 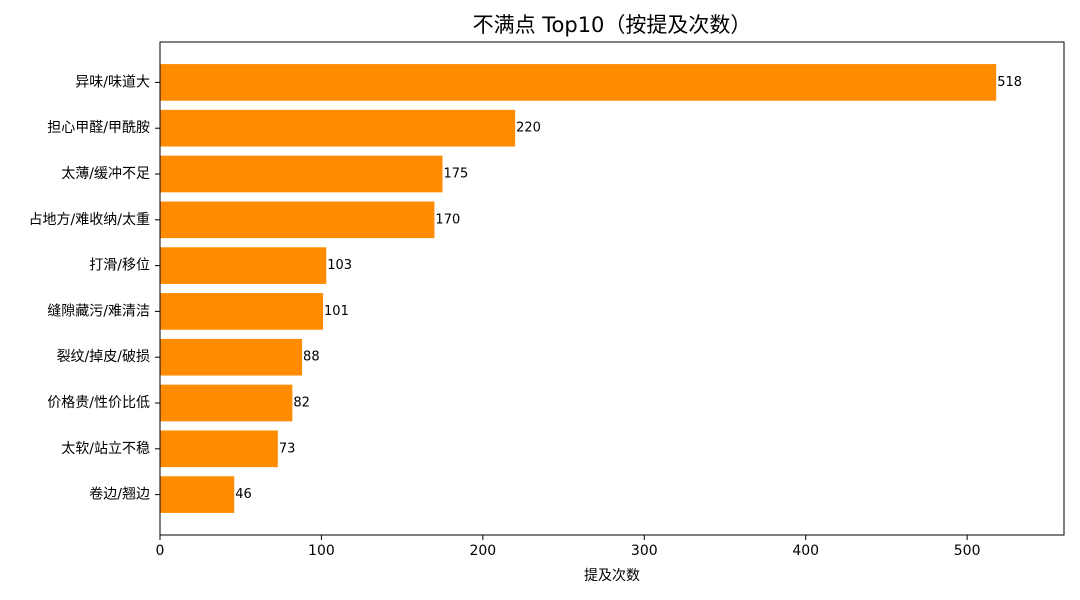 What do you see at coordinates (98, 311) in the screenshot?
I see `y-tick-label: 缝隙藏污/难清洁` at bounding box center [98, 311].